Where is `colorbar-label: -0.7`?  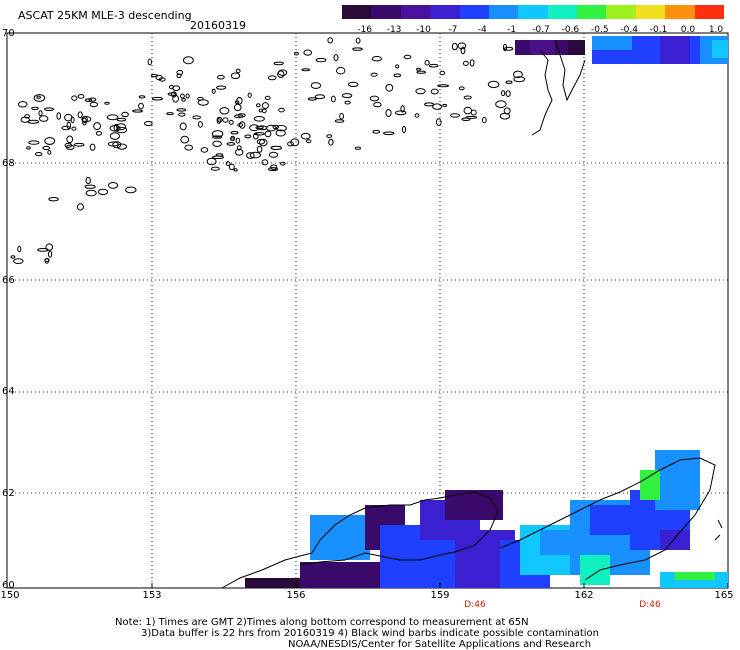
colorbar-label: -0.7 is located at coordinates (541, 30).